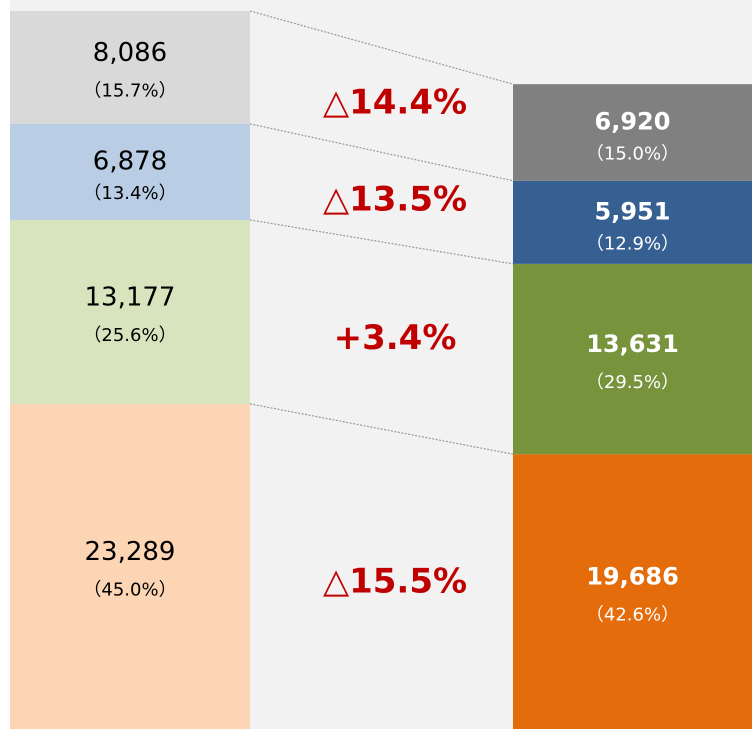 This screenshot has height=729, width=752. Describe the element at coordinates (632, 243) in the screenshot. I see `share-label: （12.9%）` at that location.